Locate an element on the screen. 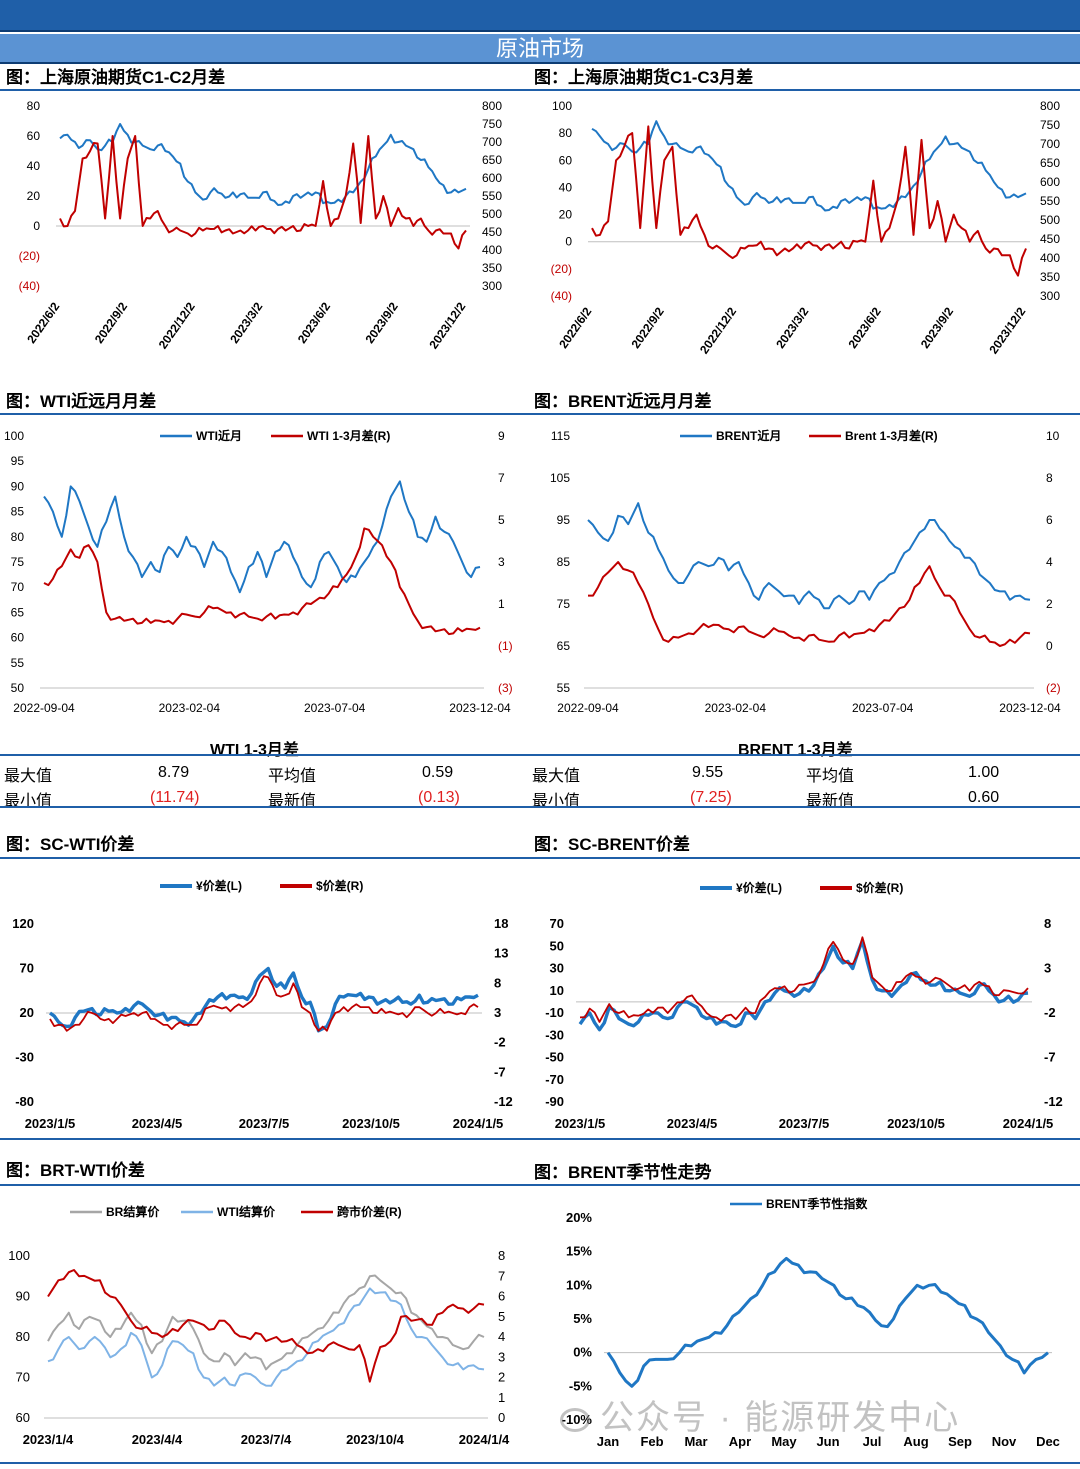  y-right-tick-label: -12 is located at coordinates (503, 1101).